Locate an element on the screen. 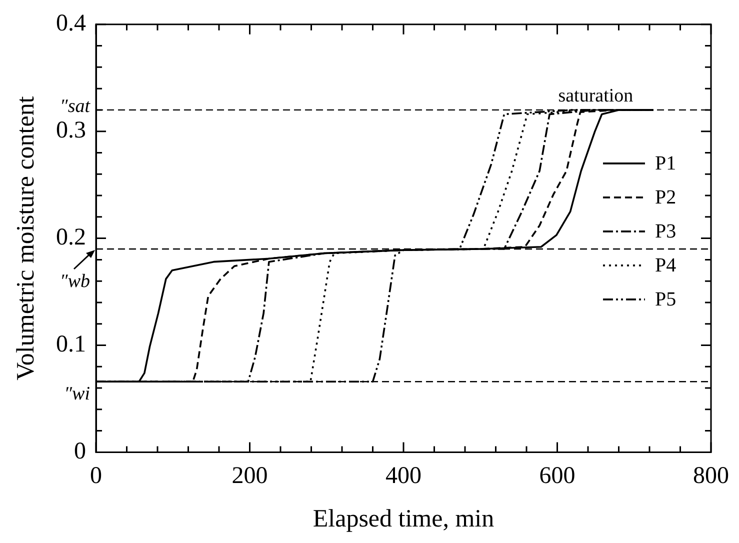  y-tick-label: 0.1 is located at coordinates (71, 345).